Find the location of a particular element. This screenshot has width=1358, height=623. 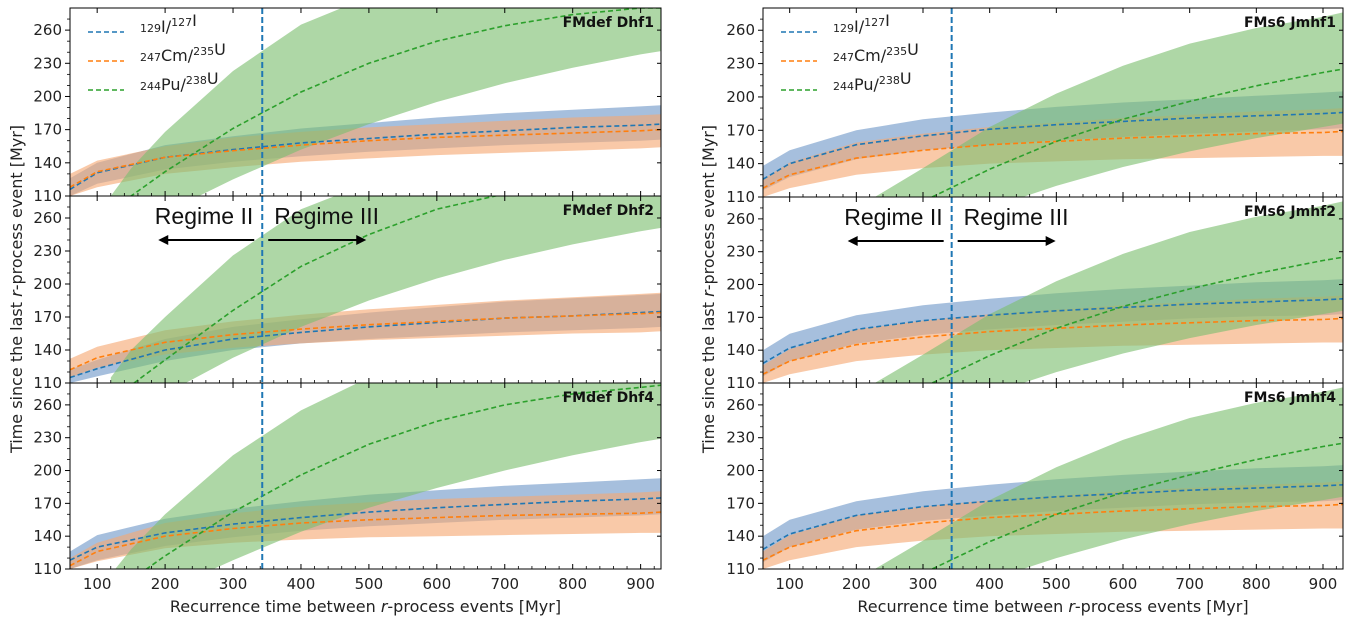

panel-label: FMdef Dhf2 is located at coordinates (608, 211).